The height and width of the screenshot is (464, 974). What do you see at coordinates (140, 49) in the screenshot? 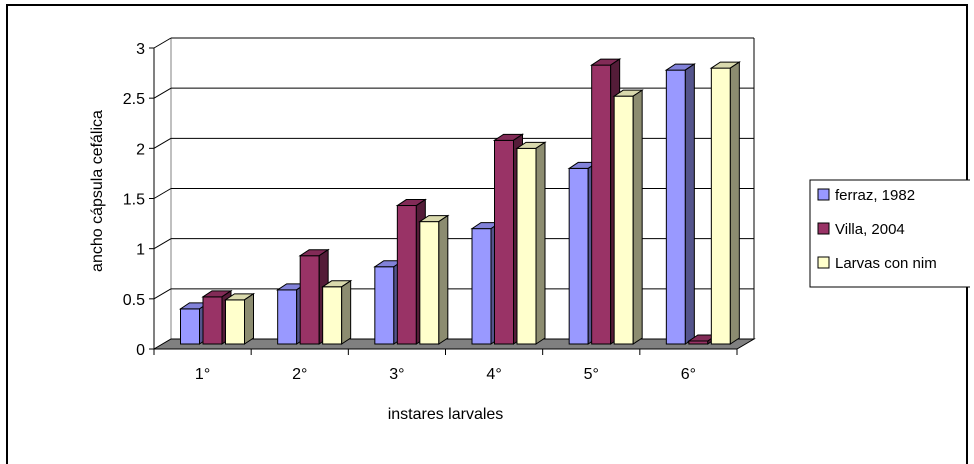
I see `y-tick-label: 3` at bounding box center [140, 49].